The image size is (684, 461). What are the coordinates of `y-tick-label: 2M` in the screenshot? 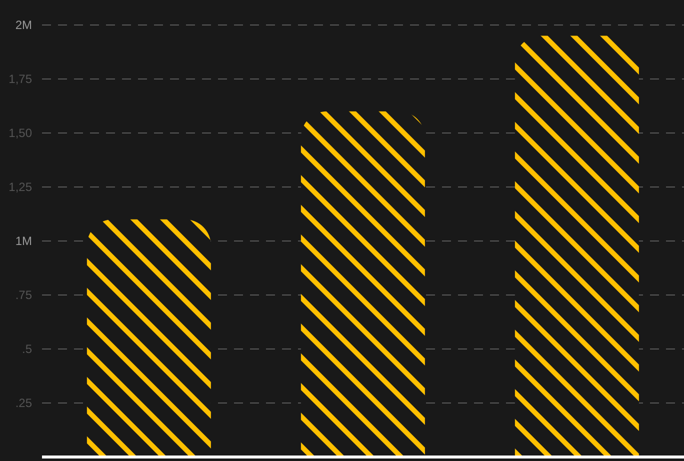 It's located at (23, 25).